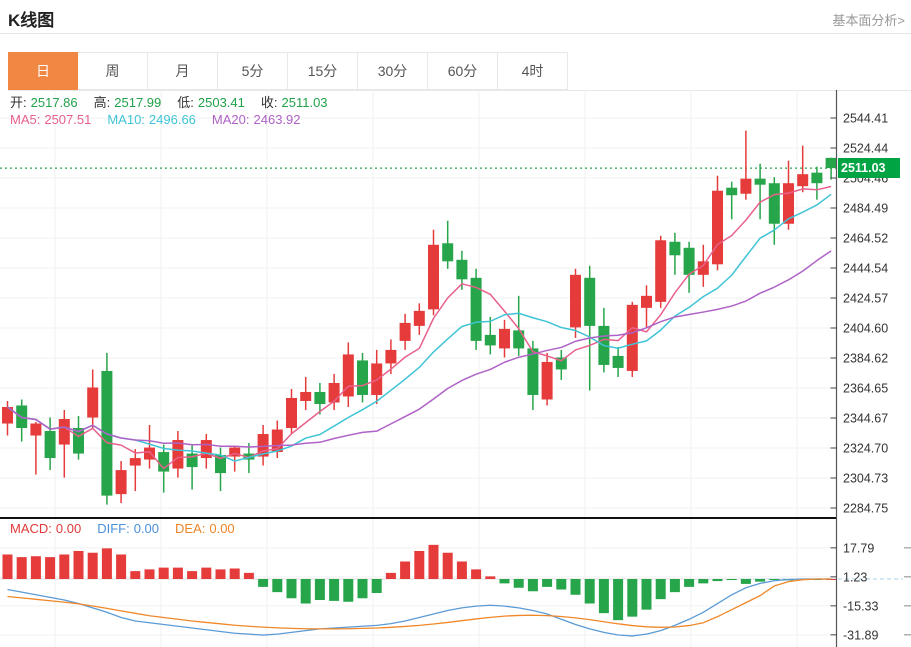  I want to click on macd-axis-label: -15.33, so click(860, 606).